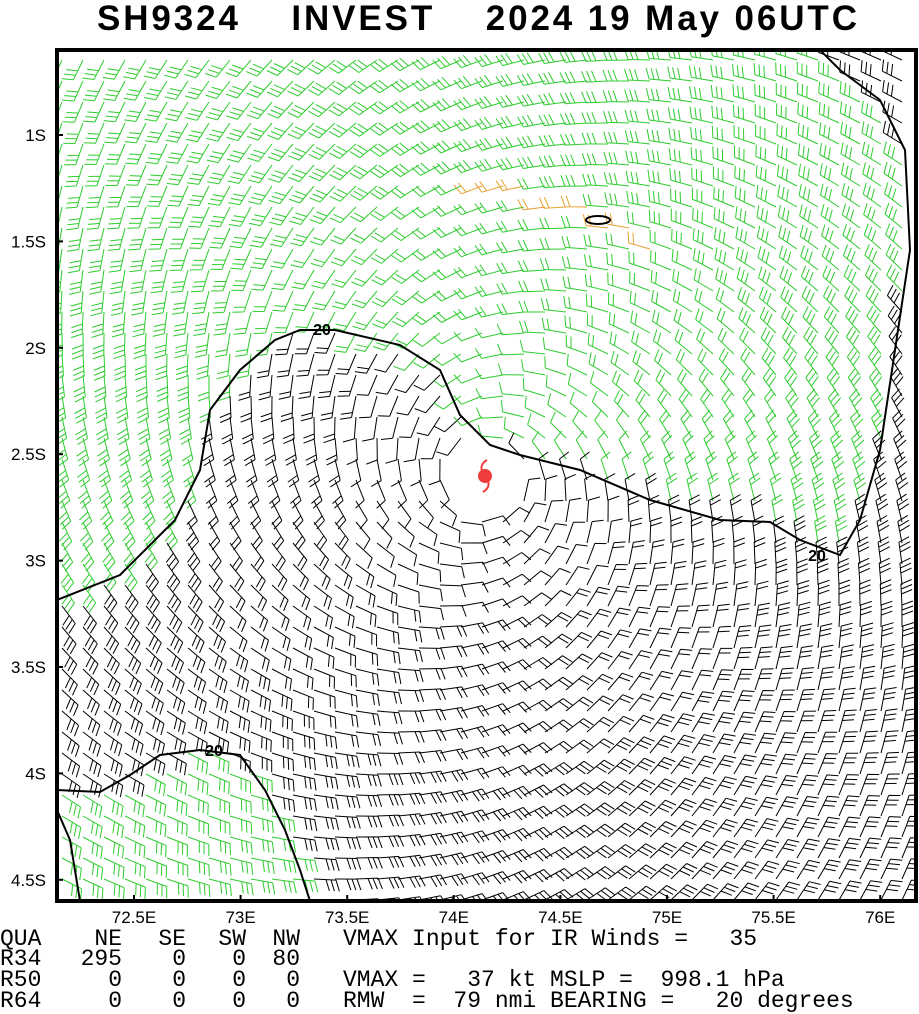  What do you see at coordinates (239, 980) in the screenshot?
I see `table-cell: 0` at bounding box center [239, 980].